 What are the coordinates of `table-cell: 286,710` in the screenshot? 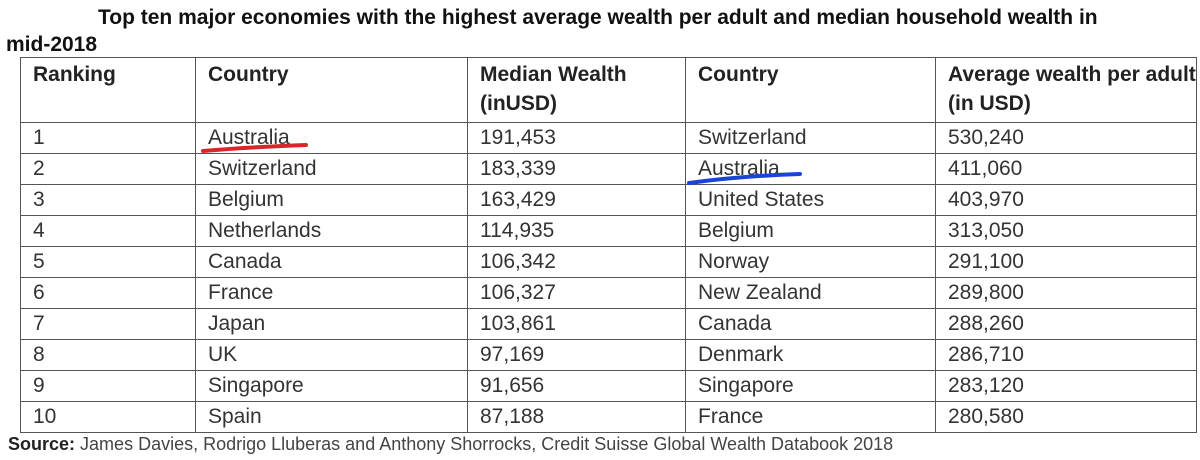 It's located at (1066, 355).